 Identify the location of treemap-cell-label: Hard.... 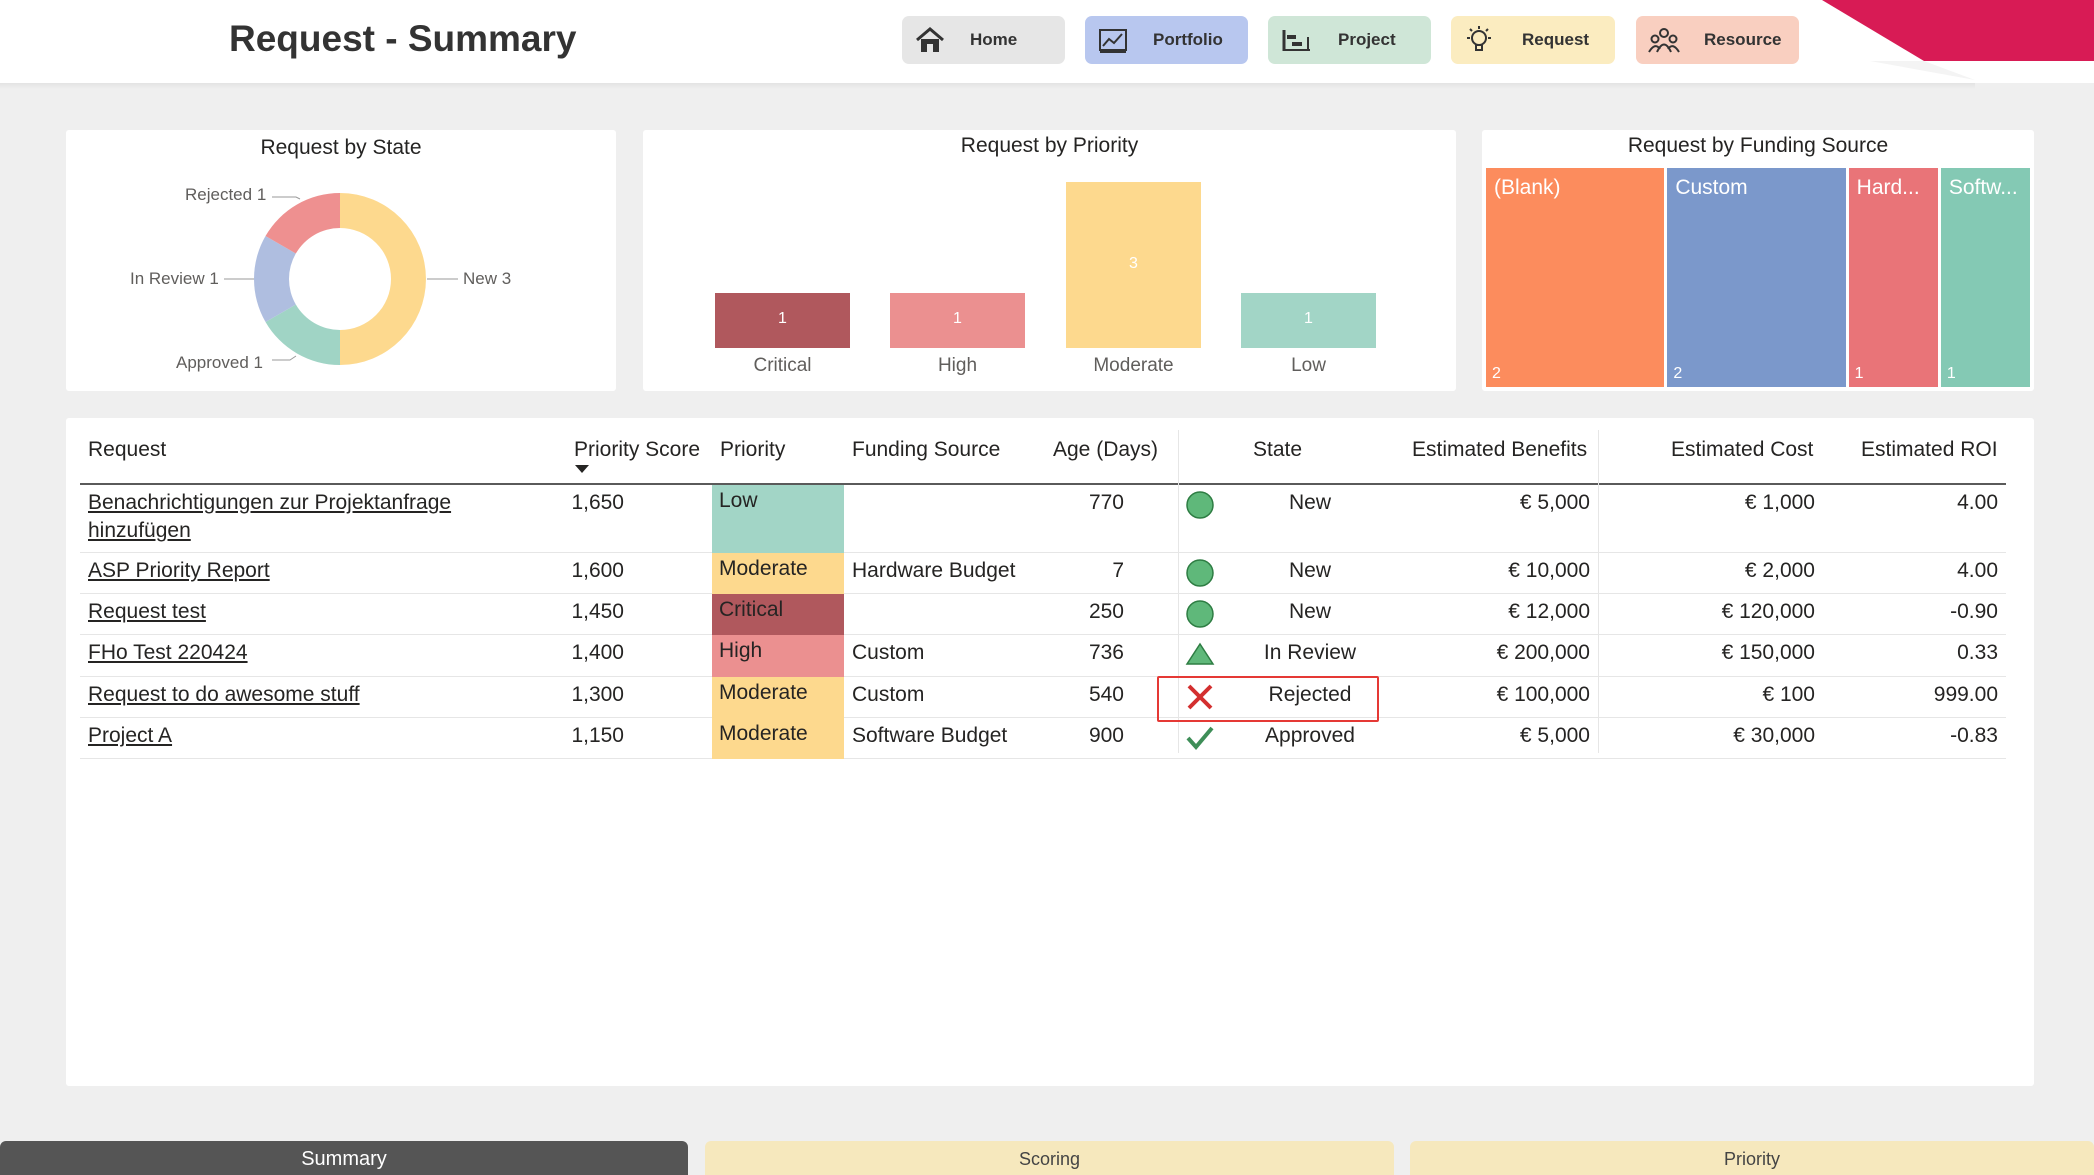
(1888, 187).